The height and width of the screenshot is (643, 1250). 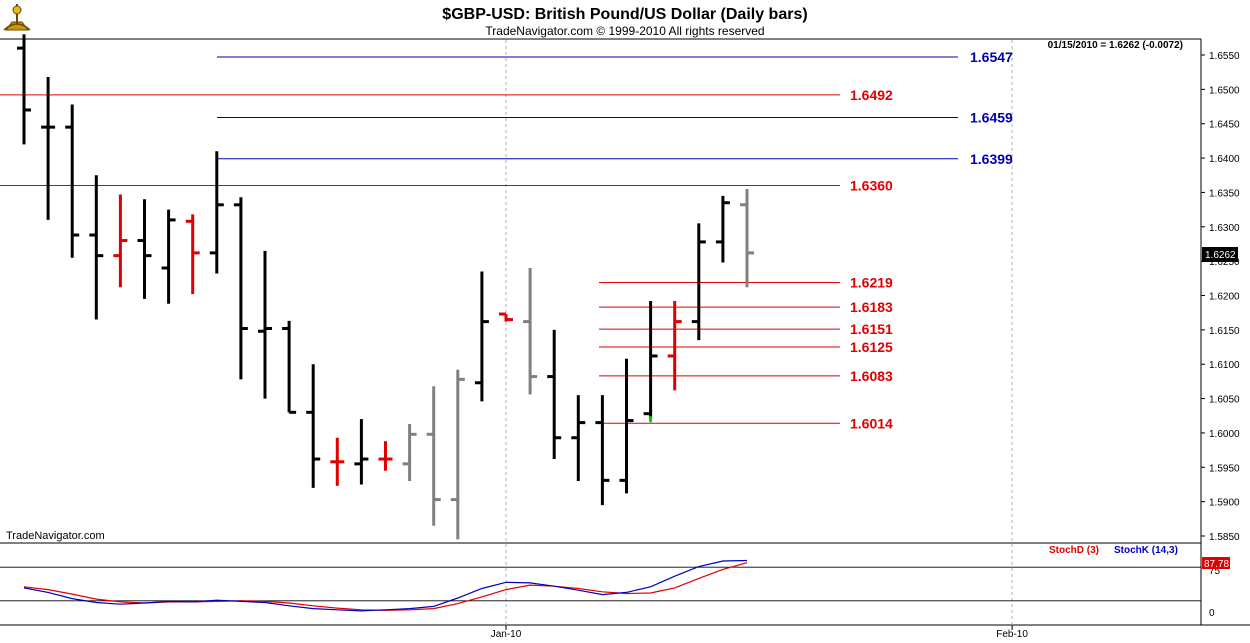 I want to click on level-label: 1.6459, so click(x=991, y=118).